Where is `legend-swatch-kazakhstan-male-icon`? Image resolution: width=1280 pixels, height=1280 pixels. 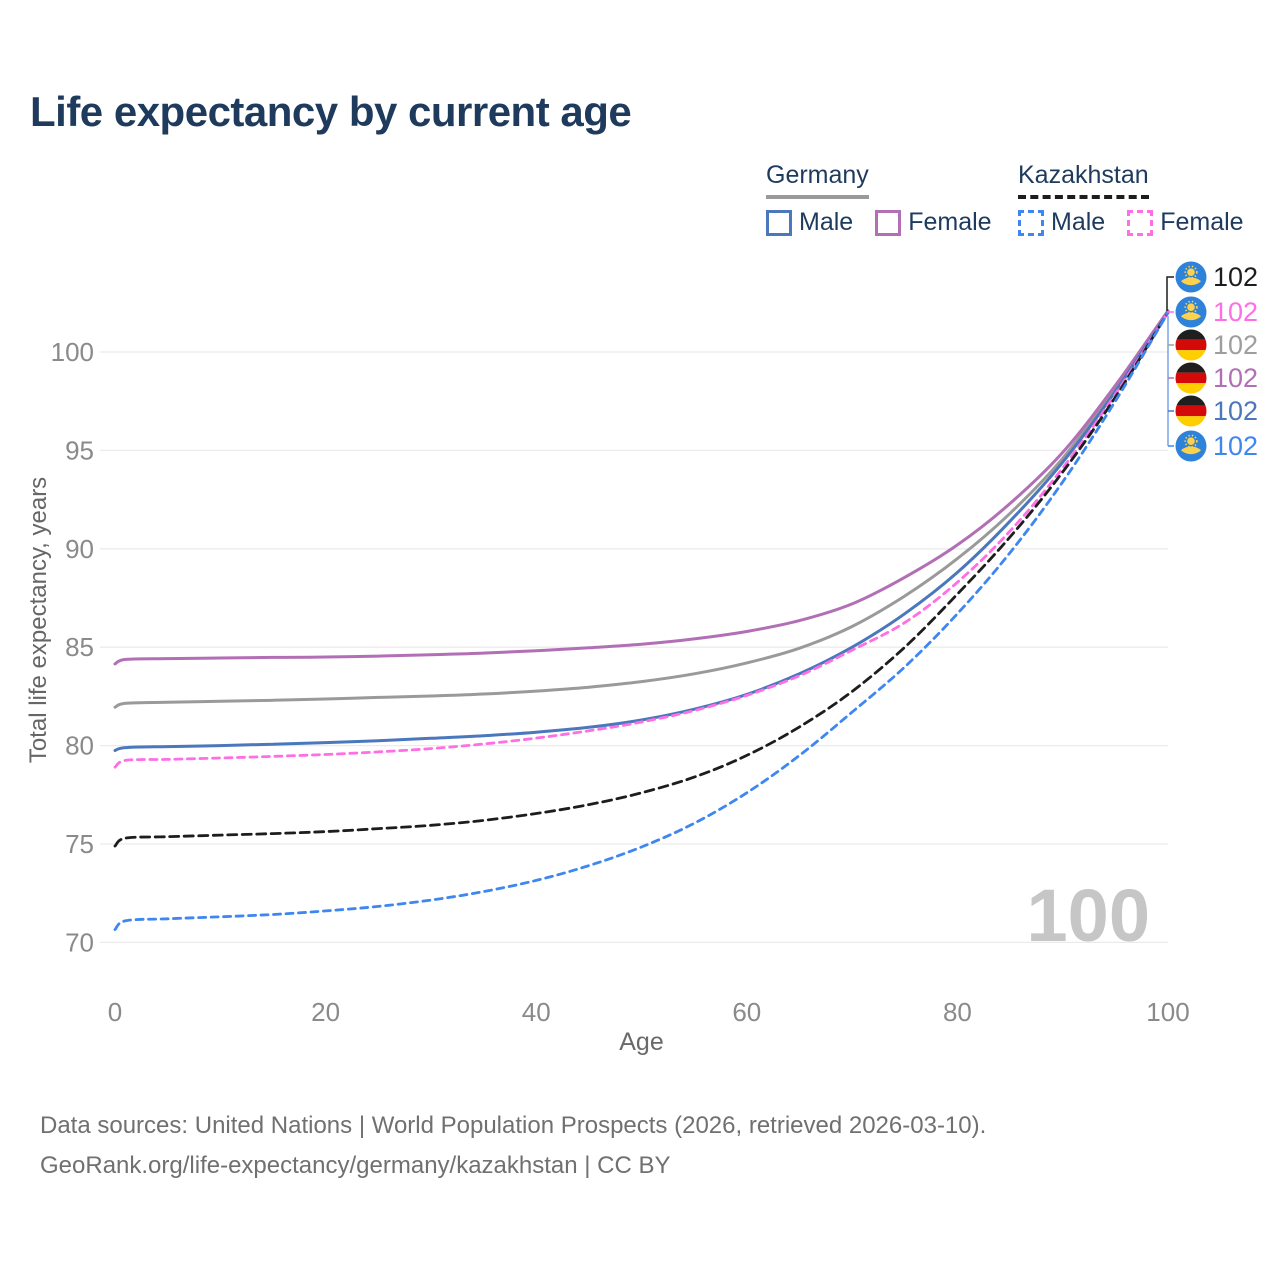 legend-swatch-kazakhstan-male-icon is located at coordinates (1031, 222).